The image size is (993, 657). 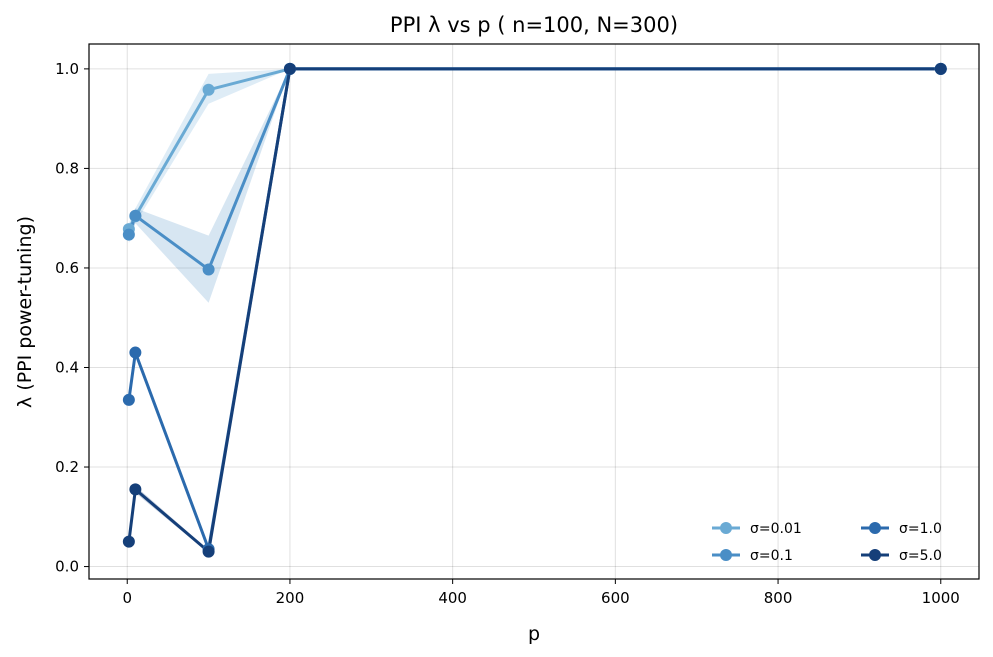 I want to click on y-tick-label: 1.0, so click(x=67, y=69).